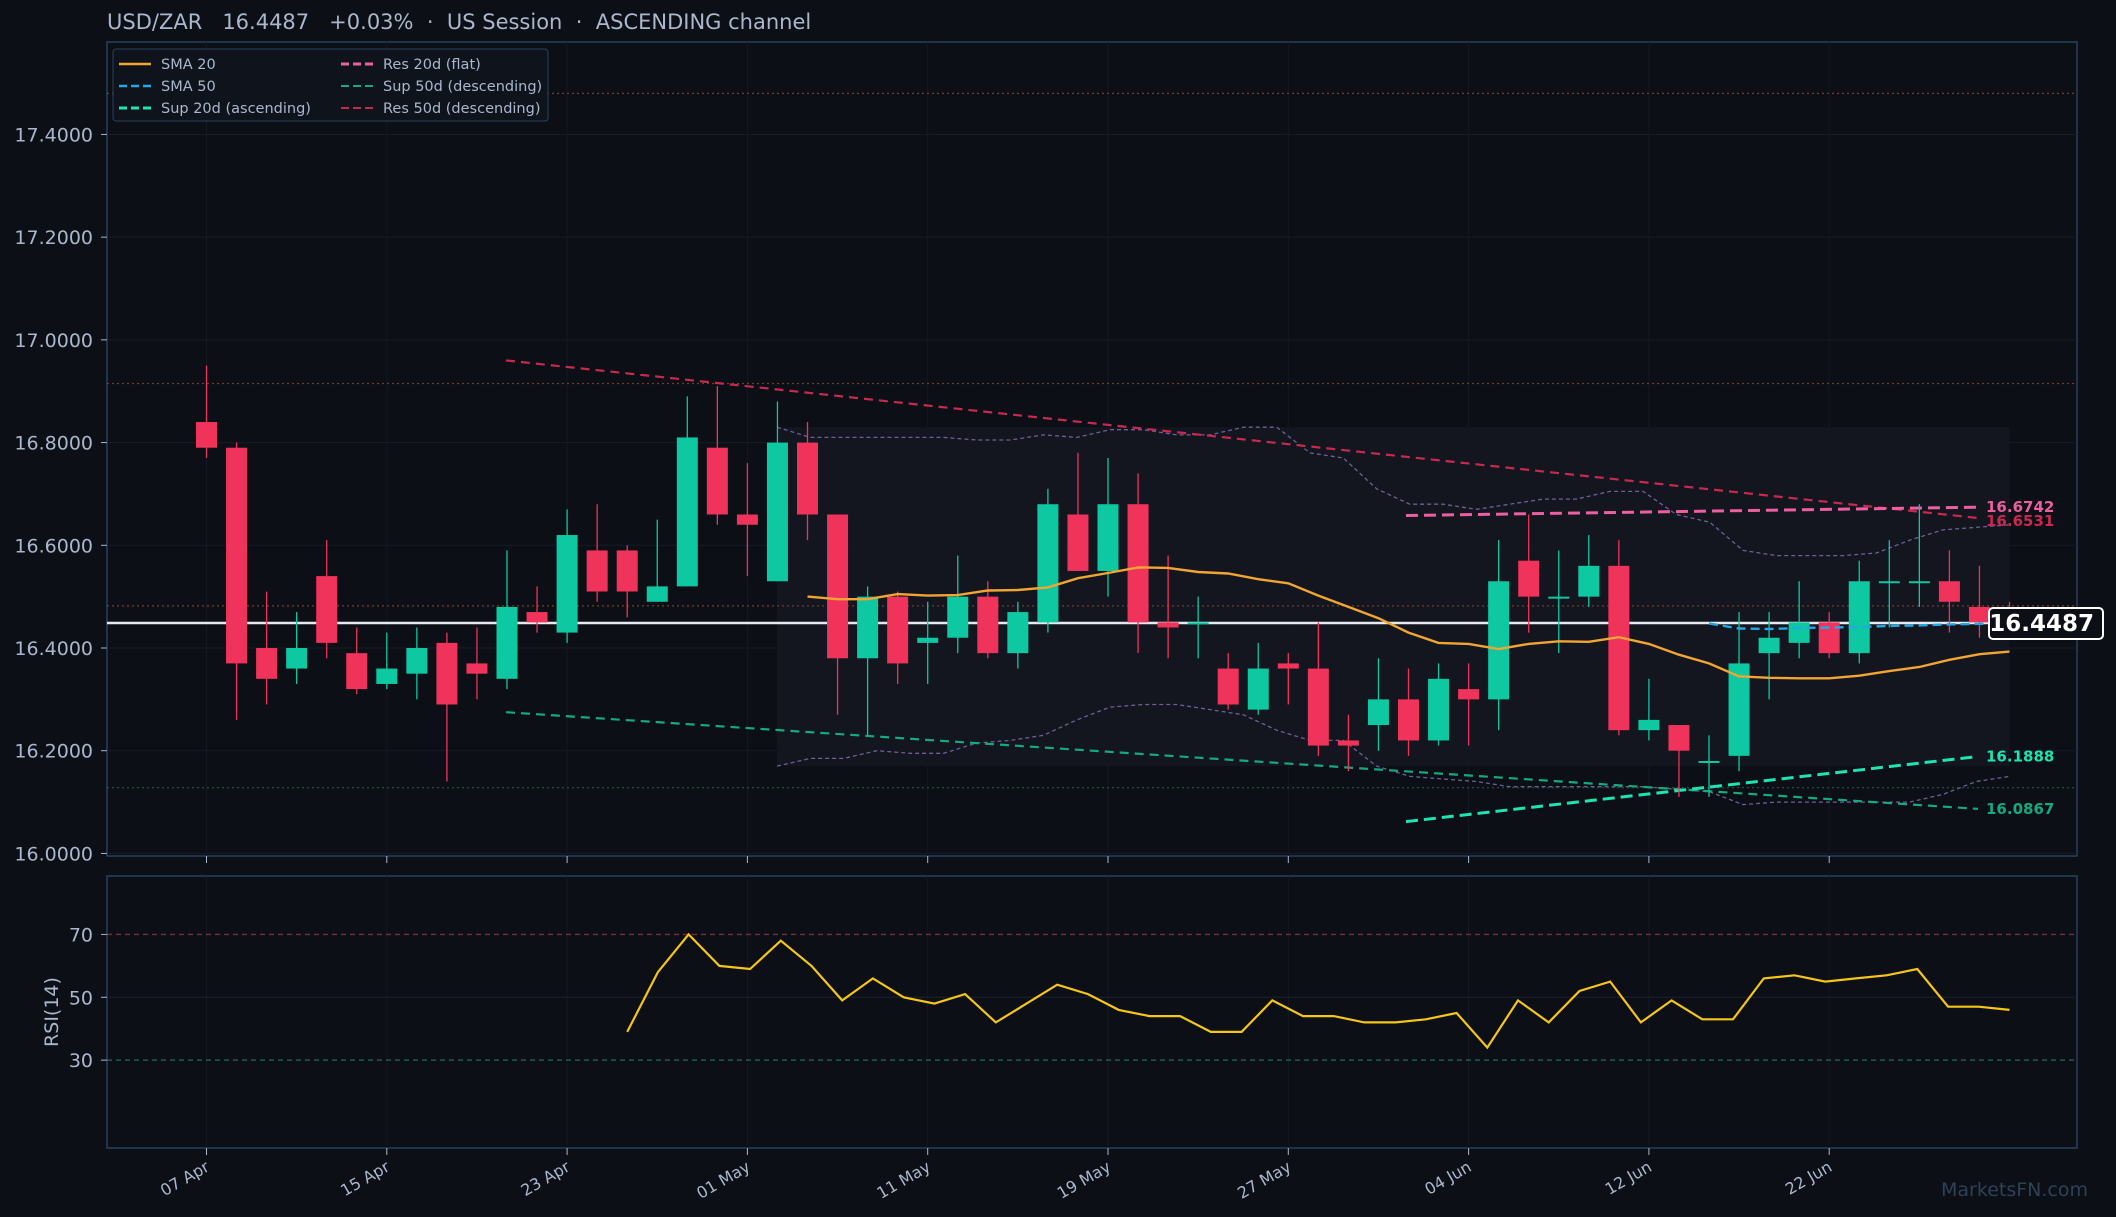  I want to click on x-tick-label: 22 Jun, so click(1808, 1178).